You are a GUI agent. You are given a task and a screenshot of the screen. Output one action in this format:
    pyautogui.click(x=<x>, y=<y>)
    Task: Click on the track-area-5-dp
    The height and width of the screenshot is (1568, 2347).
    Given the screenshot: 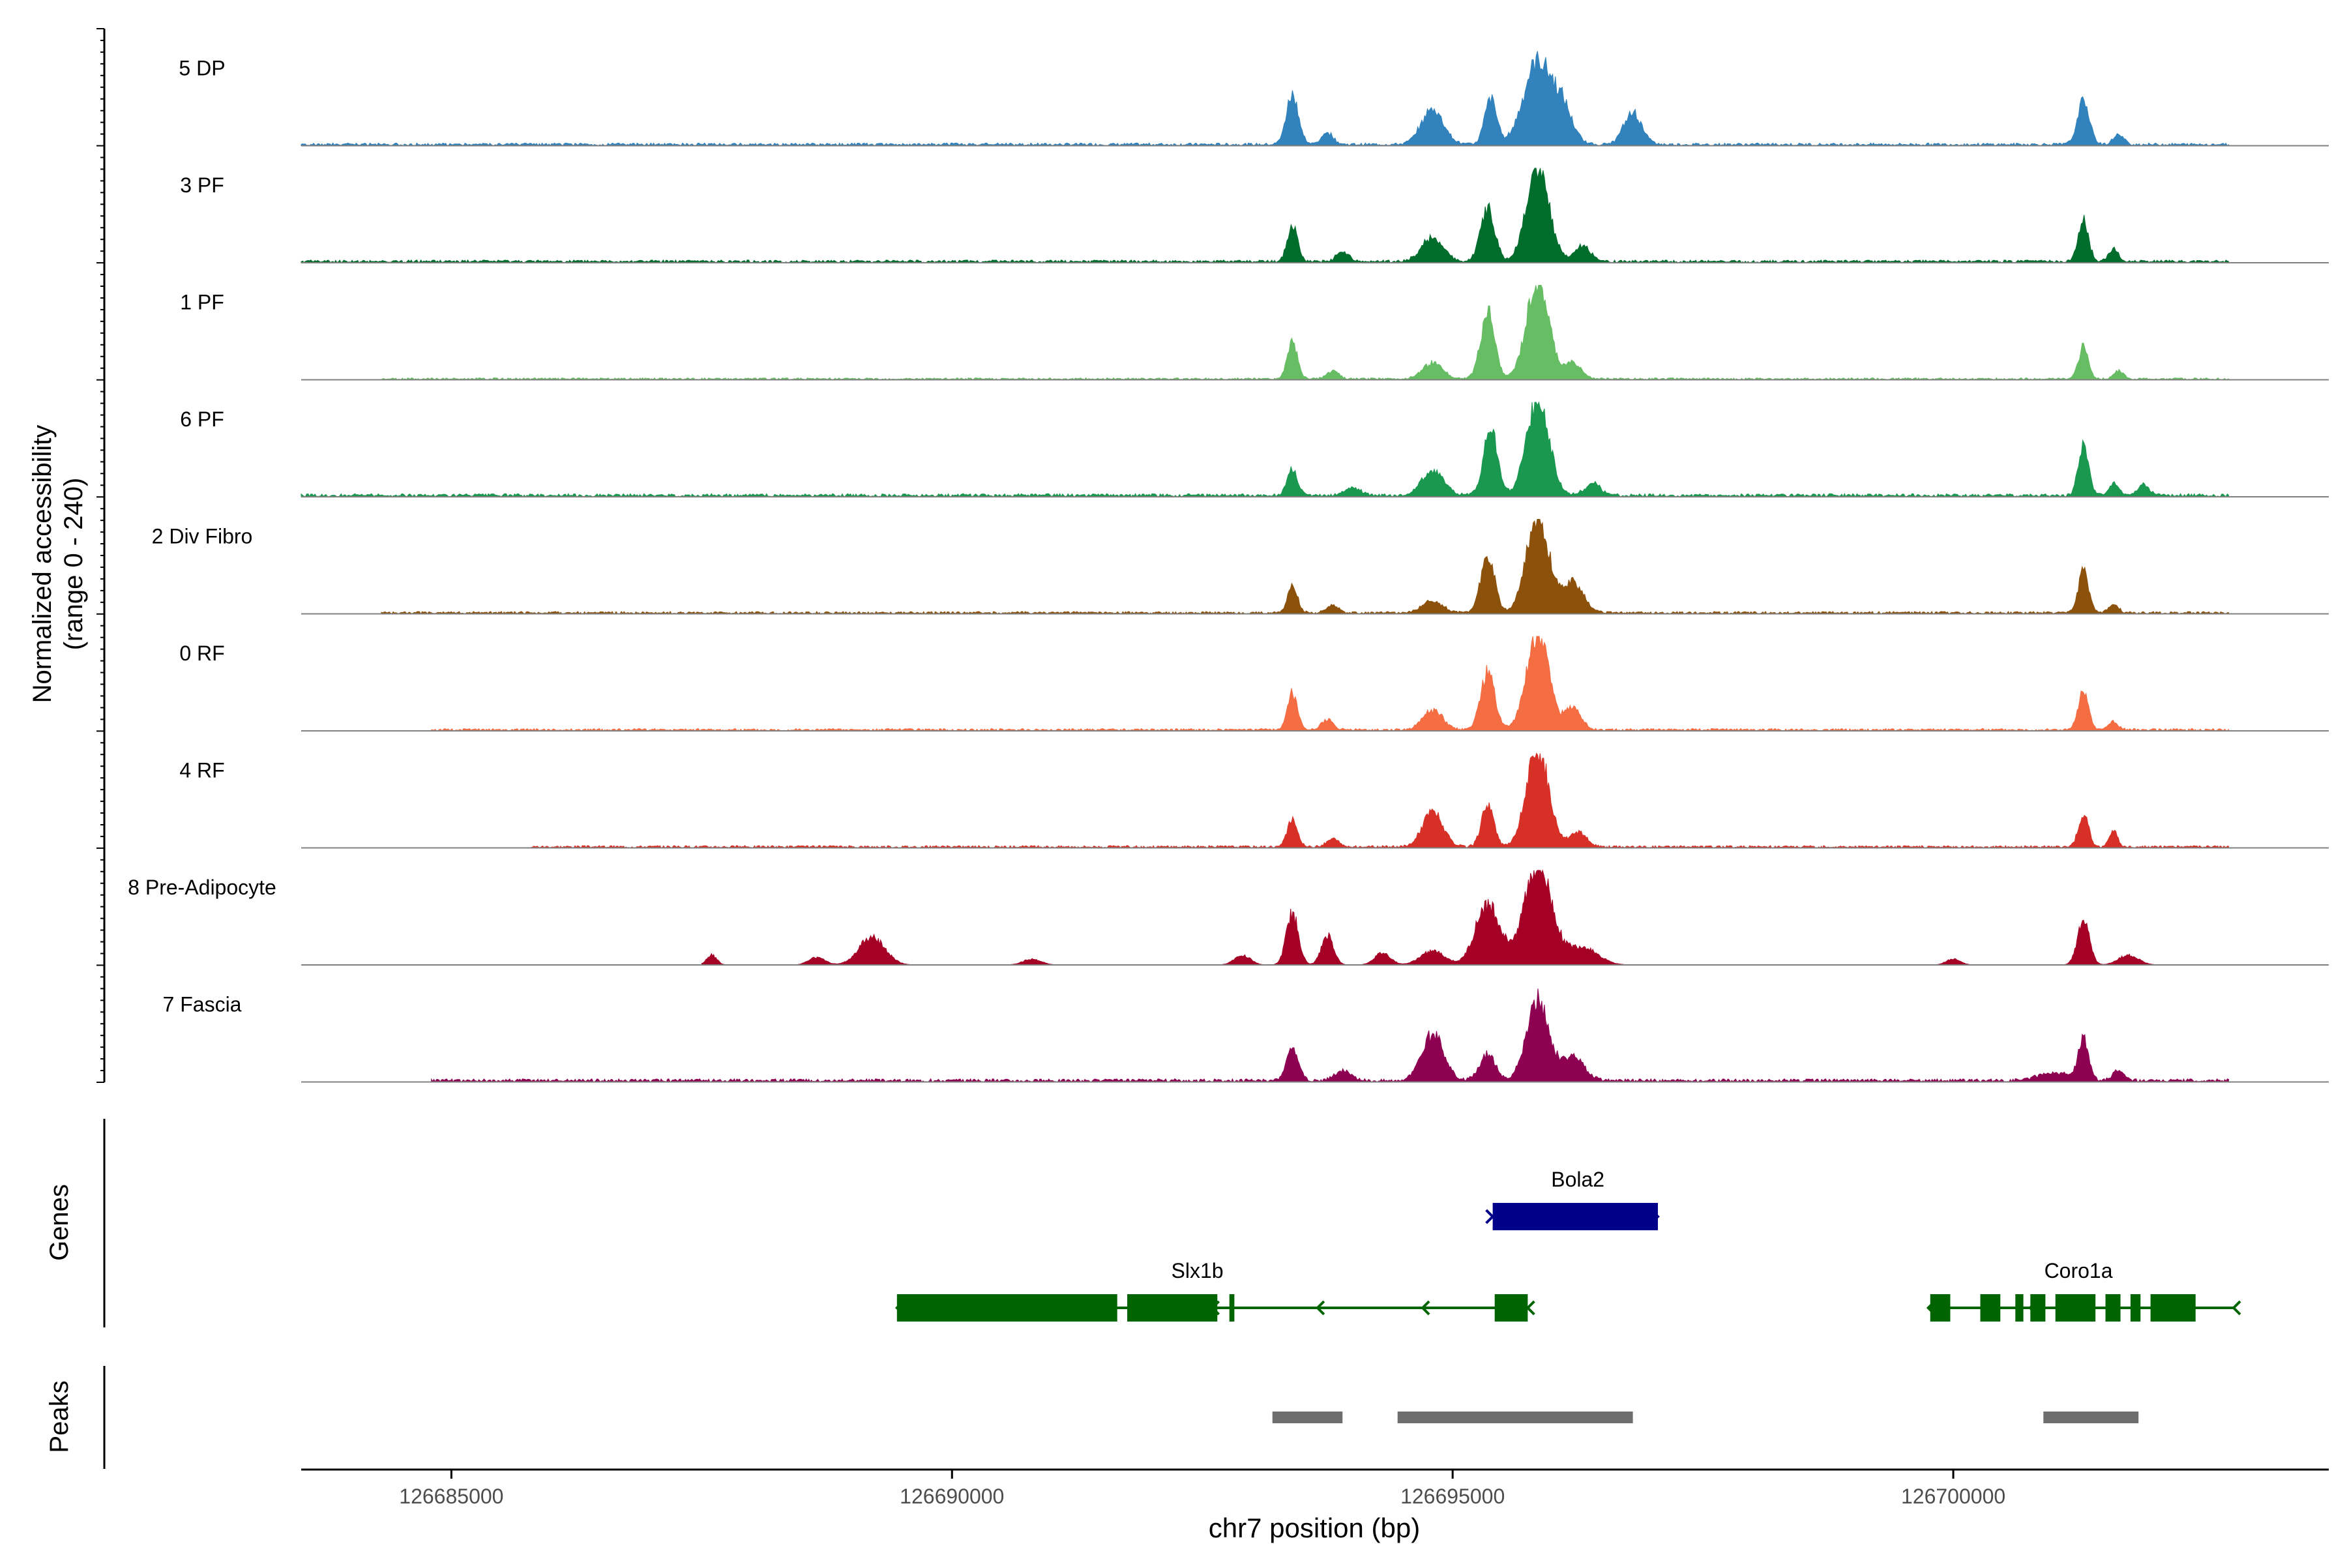 What is the action you would take?
    pyautogui.click(x=1265, y=99)
    